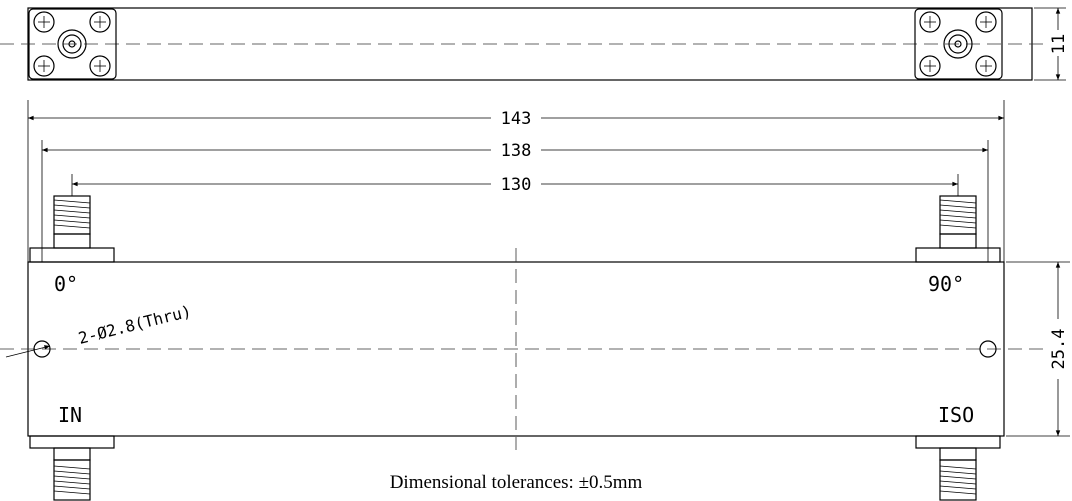 Image resolution: width=1072 pixels, height=501 pixels. What do you see at coordinates (516, 482) in the screenshot?
I see `tolerance-note: Dimensional tolerances: ±0.5mm` at bounding box center [516, 482].